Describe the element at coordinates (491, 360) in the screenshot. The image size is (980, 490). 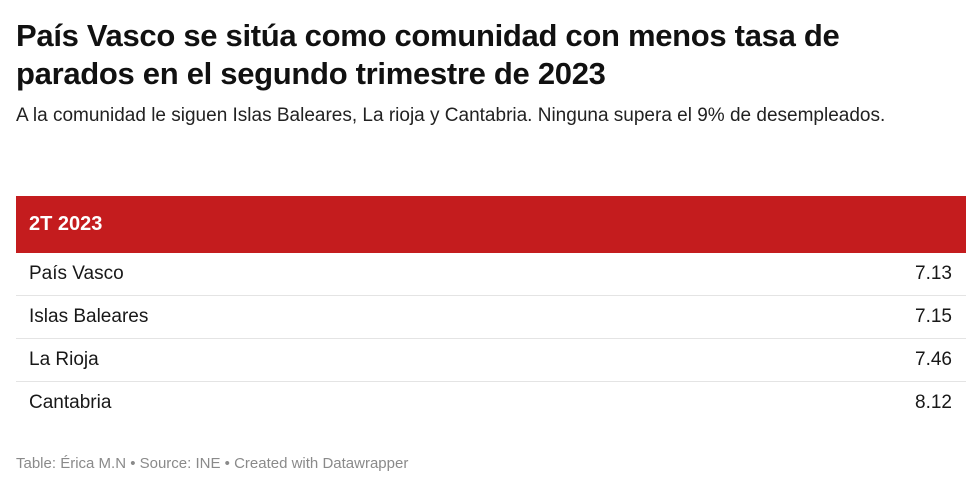
I see `table-row: La Rioja 7.46` at that location.